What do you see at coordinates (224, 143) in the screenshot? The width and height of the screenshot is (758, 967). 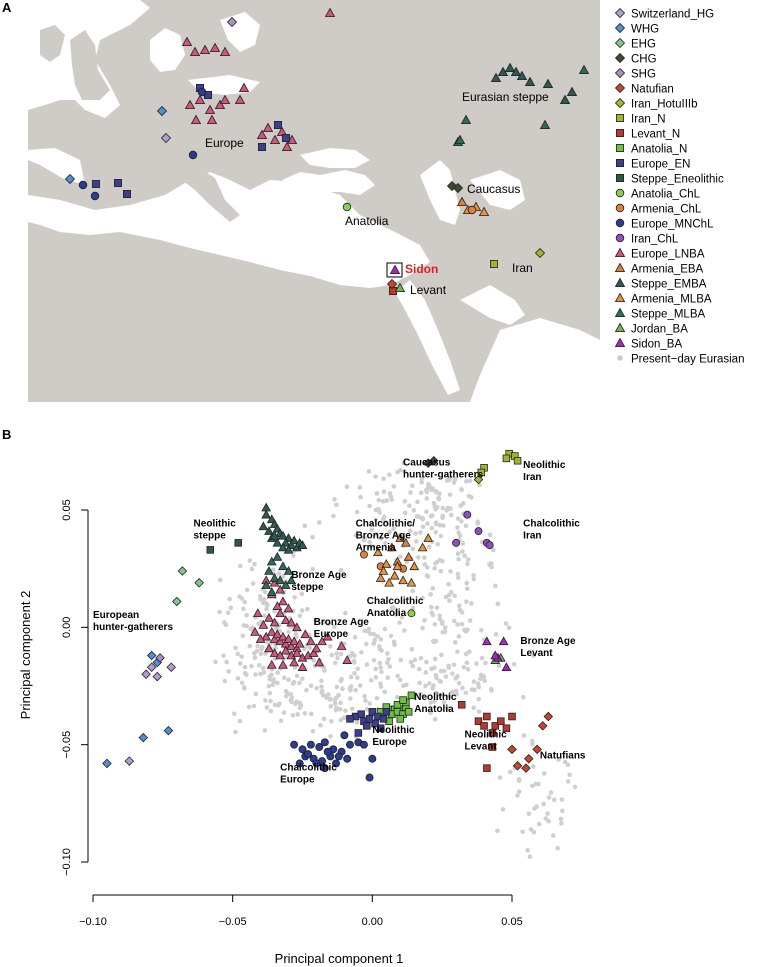 I see `map-label-europe: Europe` at bounding box center [224, 143].